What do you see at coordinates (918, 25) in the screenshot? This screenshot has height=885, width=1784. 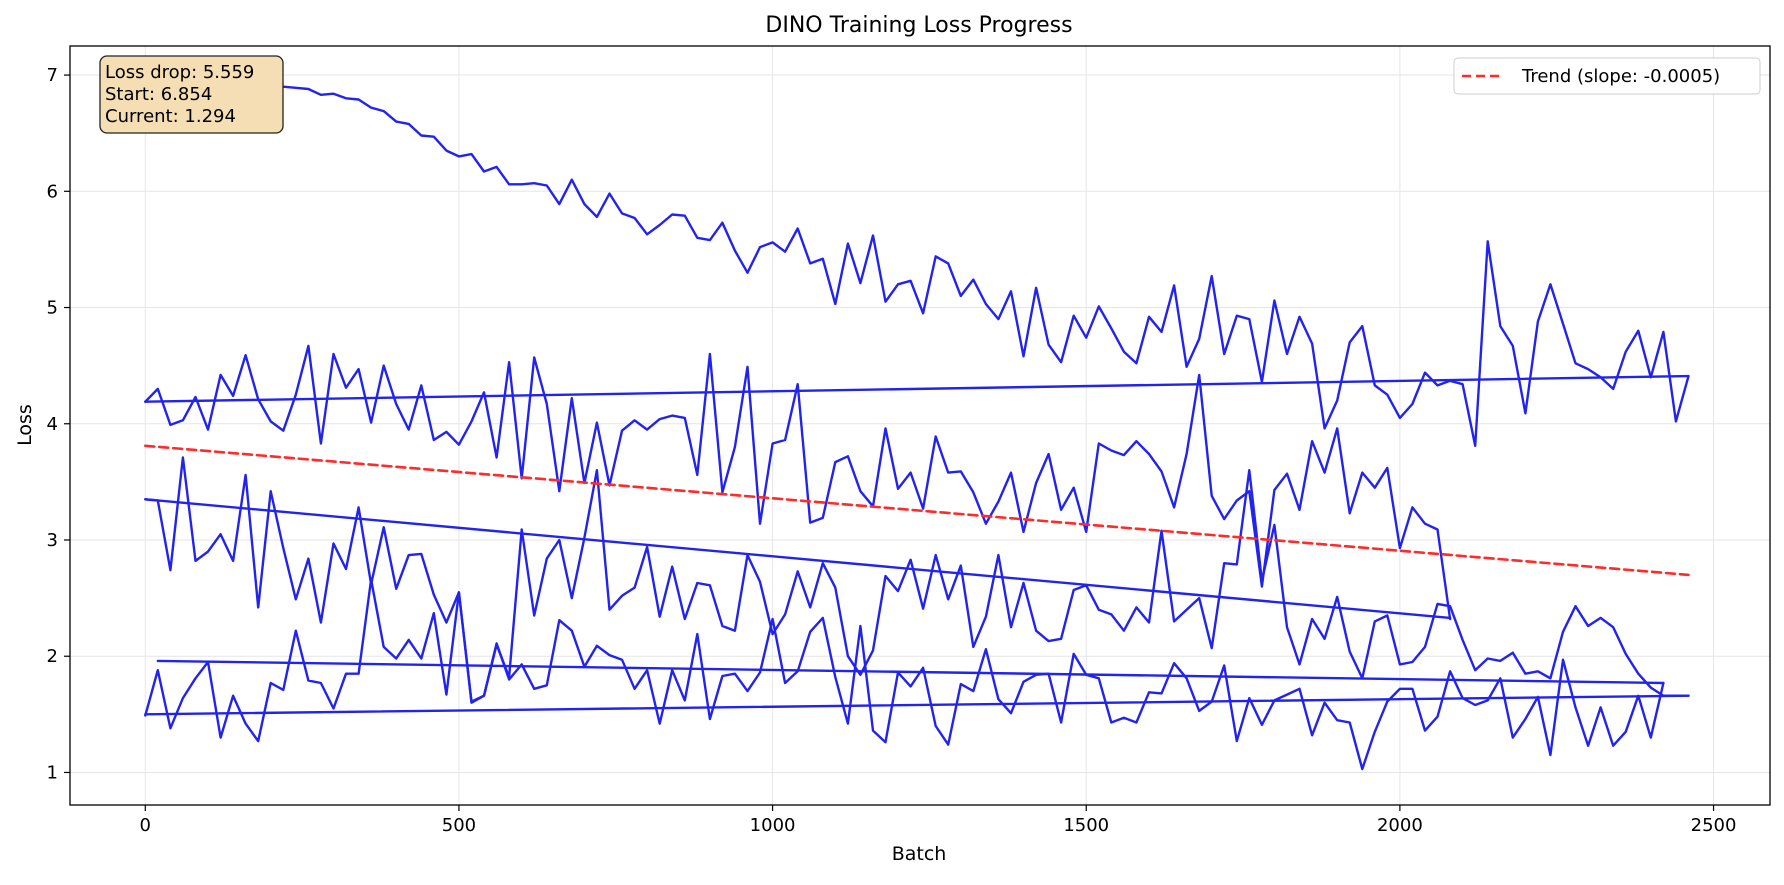 I see `chart-title: DINO Training Loss Progress` at bounding box center [918, 25].